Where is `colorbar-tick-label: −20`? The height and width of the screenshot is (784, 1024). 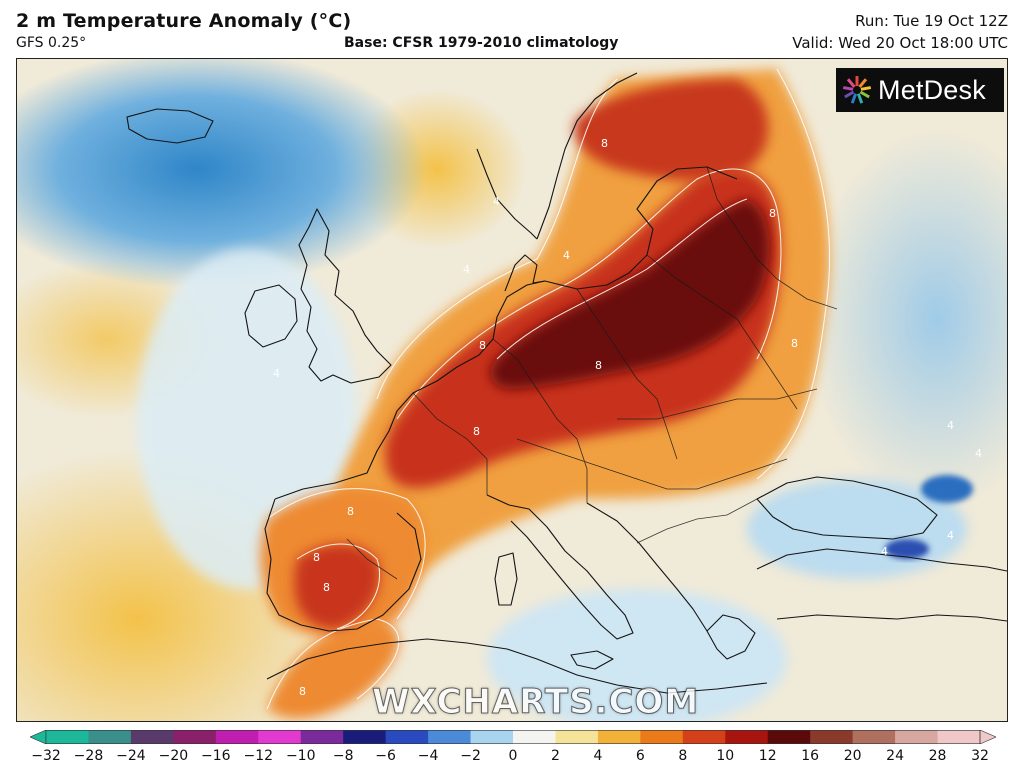 colorbar-tick-label: −20 is located at coordinates (173, 756).